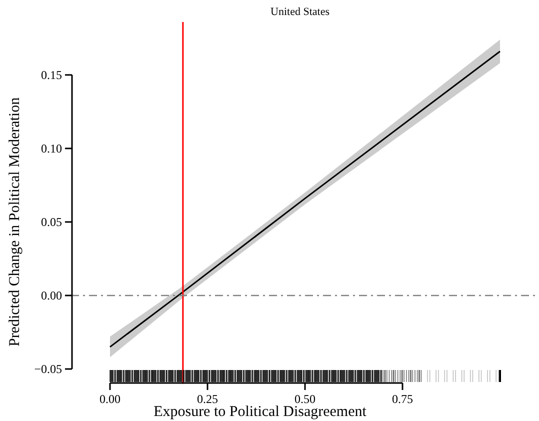  Describe the element at coordinates (51, 295) in the screenshot. I see `y-tick-label: 0.00` at that location.